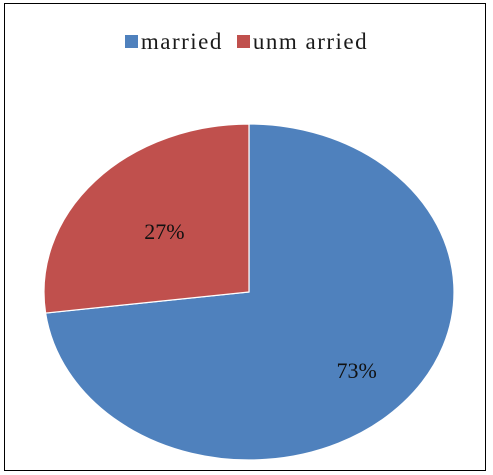  I want to click on data-label-unmarried: 27%, so click(164, 231).